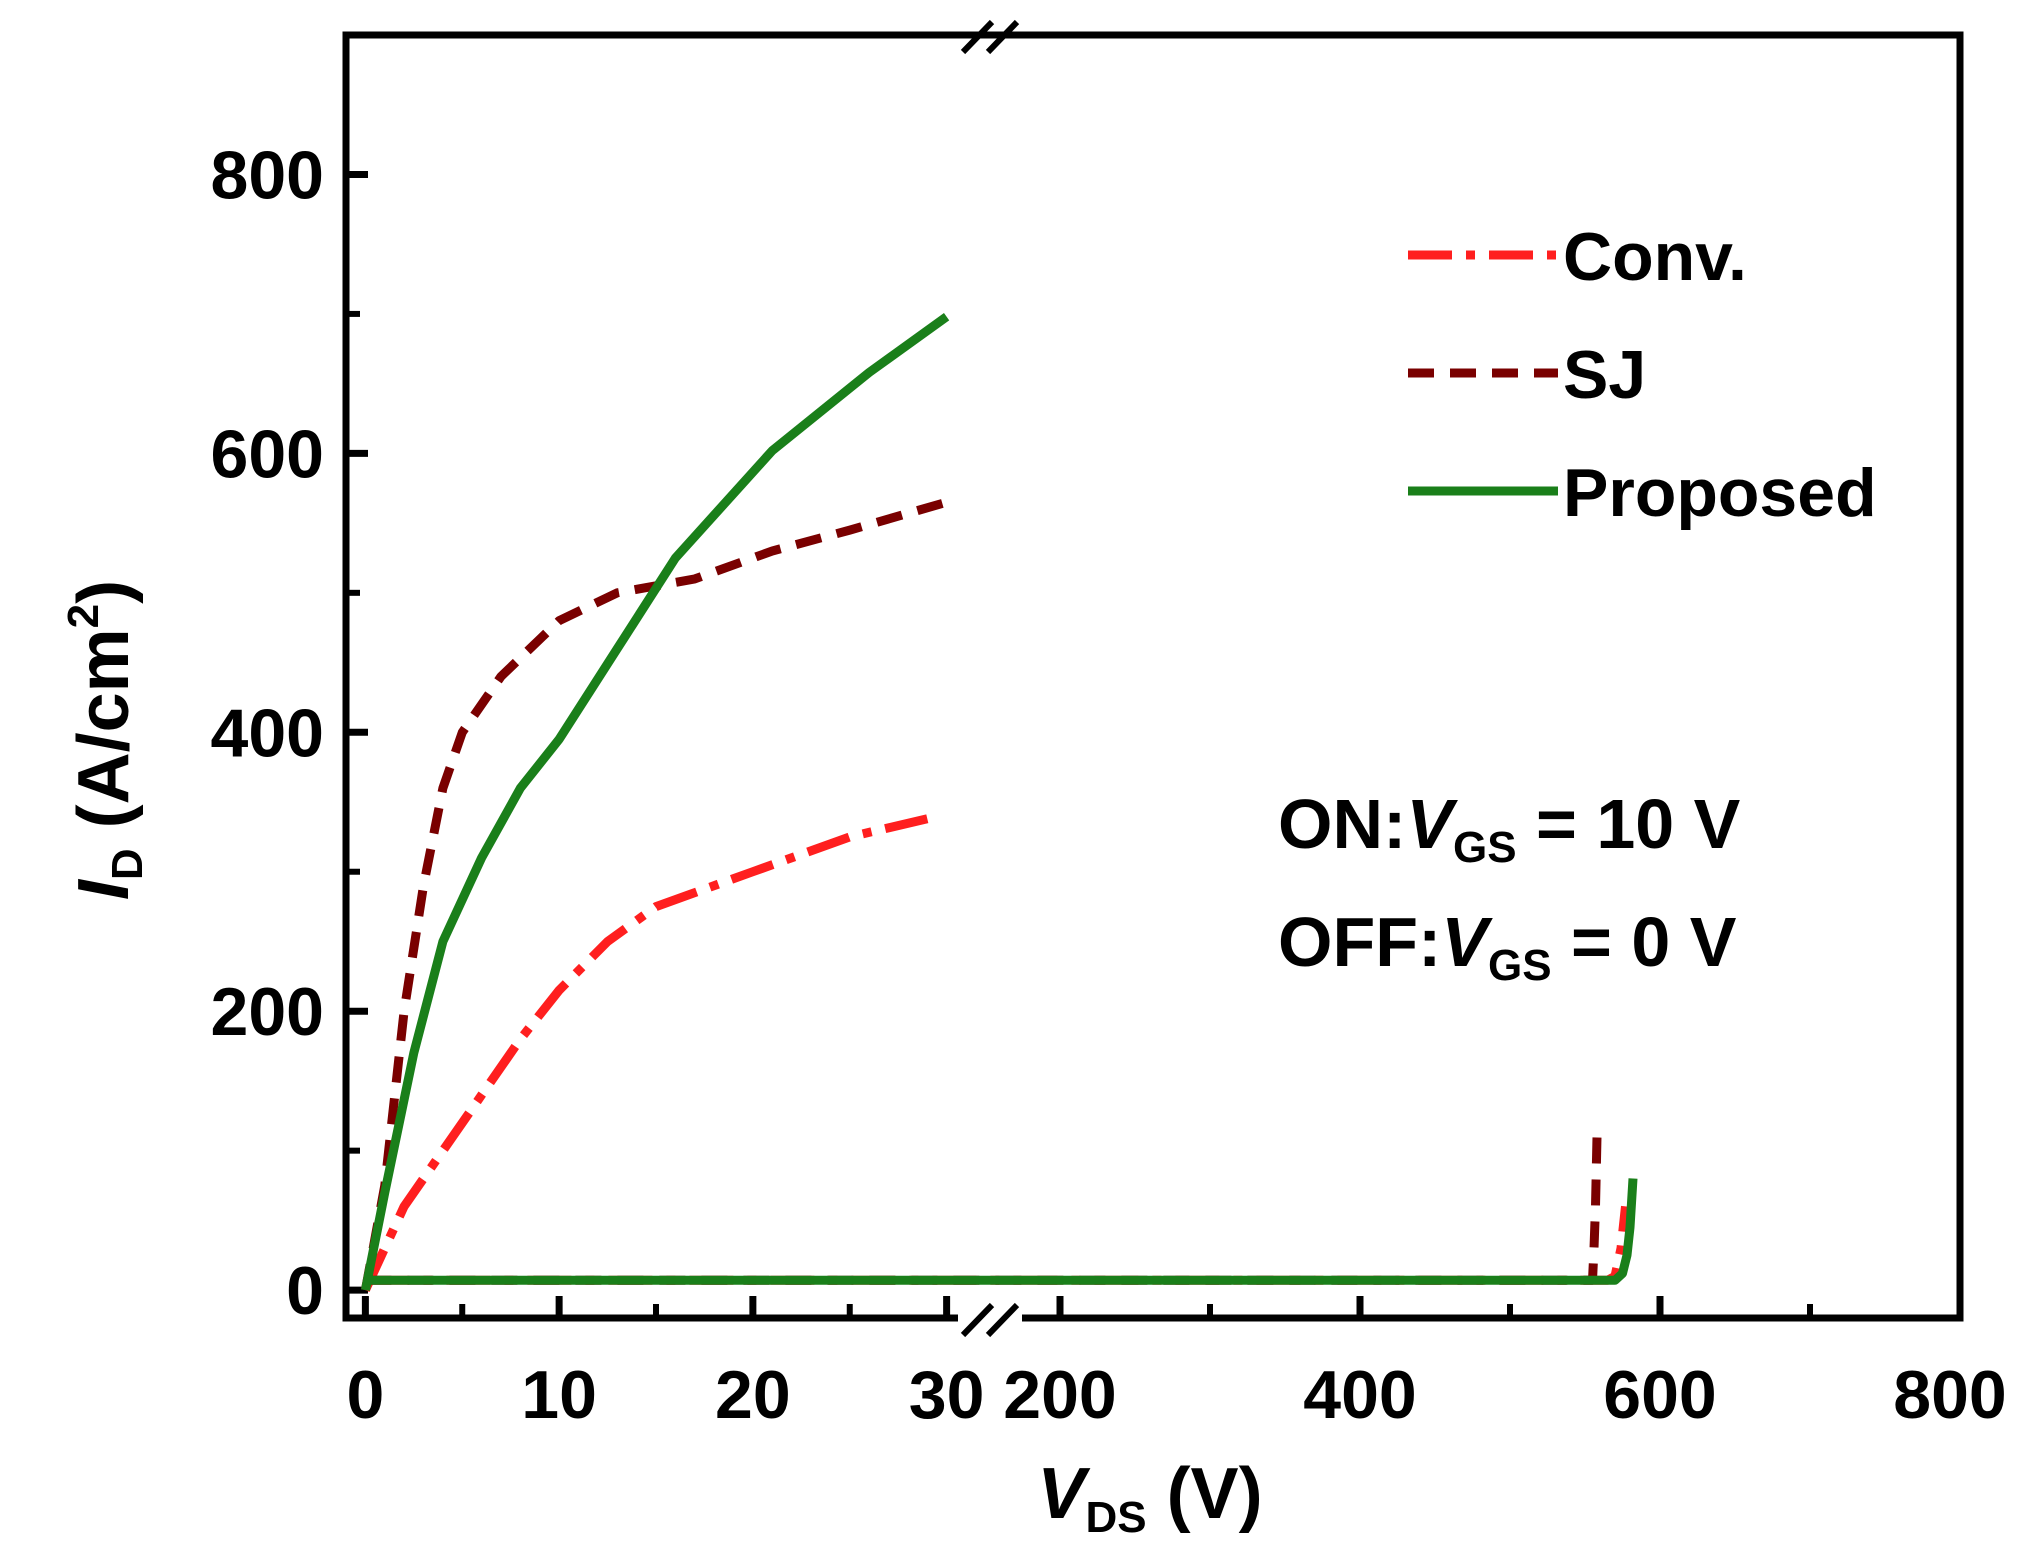  What do you see at coordinates (1149, 1498) in the screenshot?
I see `x-axis-title: VDS (V)` at bounding box center [1149, 1498].